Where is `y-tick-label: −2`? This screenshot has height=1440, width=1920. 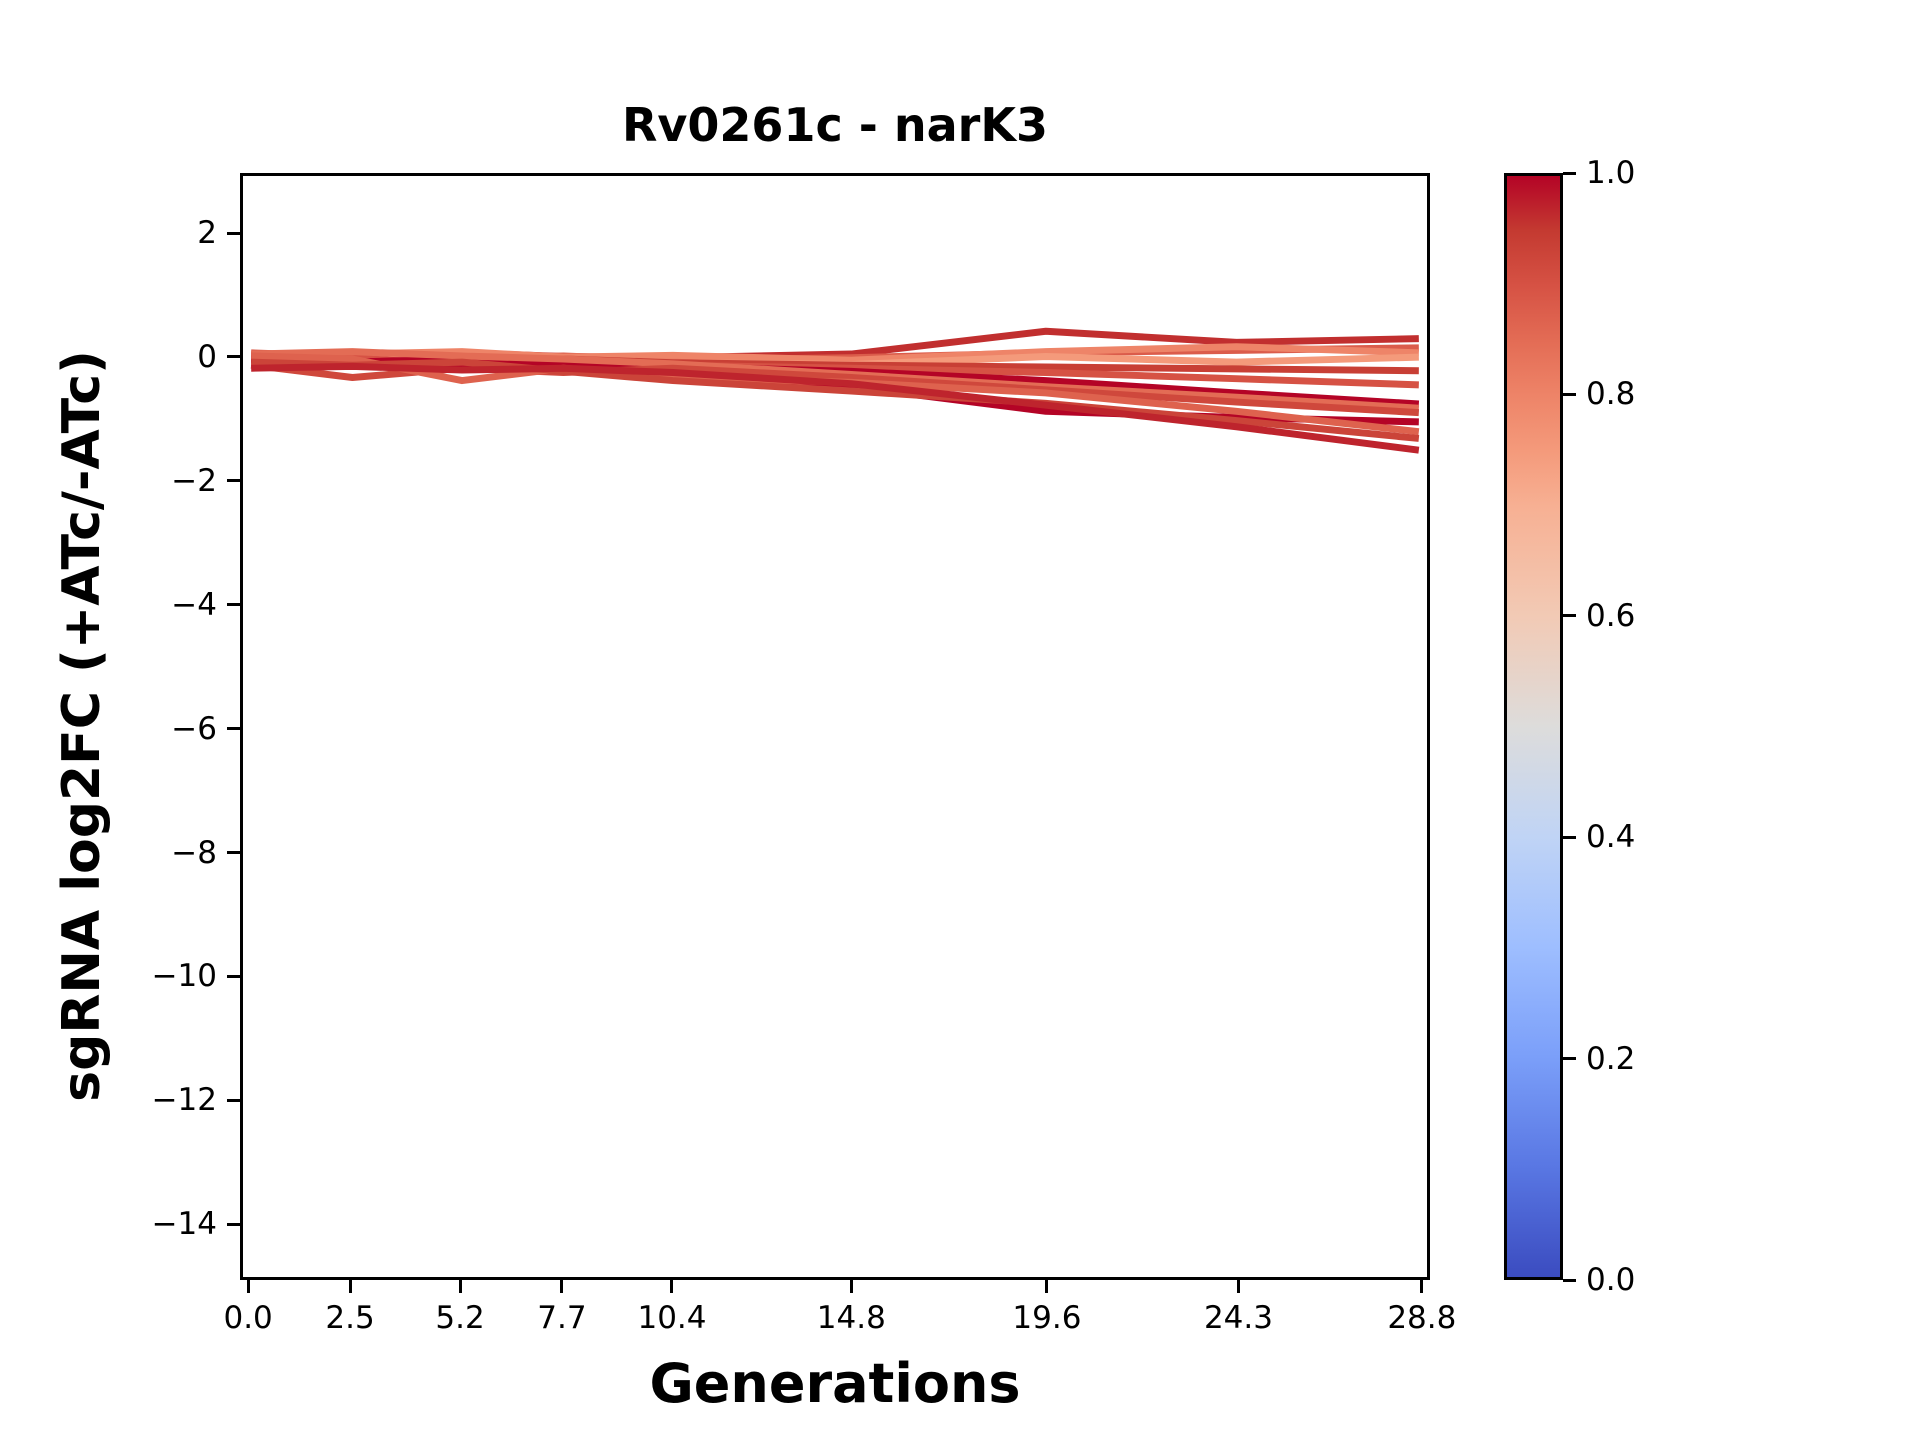
y-tick-label: −2 is located at coordinates (194, 480).